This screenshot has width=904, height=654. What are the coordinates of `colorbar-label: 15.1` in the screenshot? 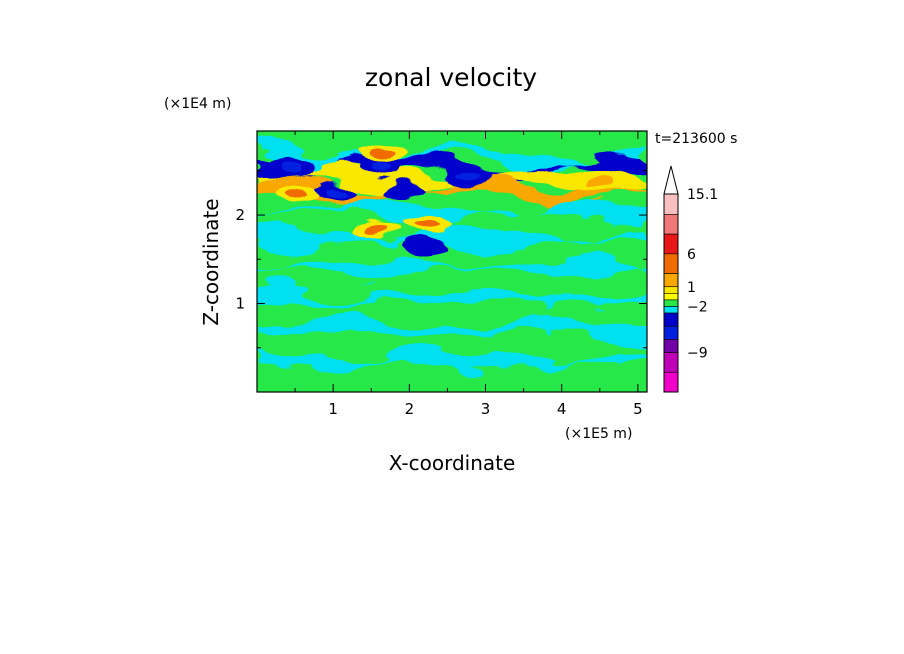 It's located at (702, 195).